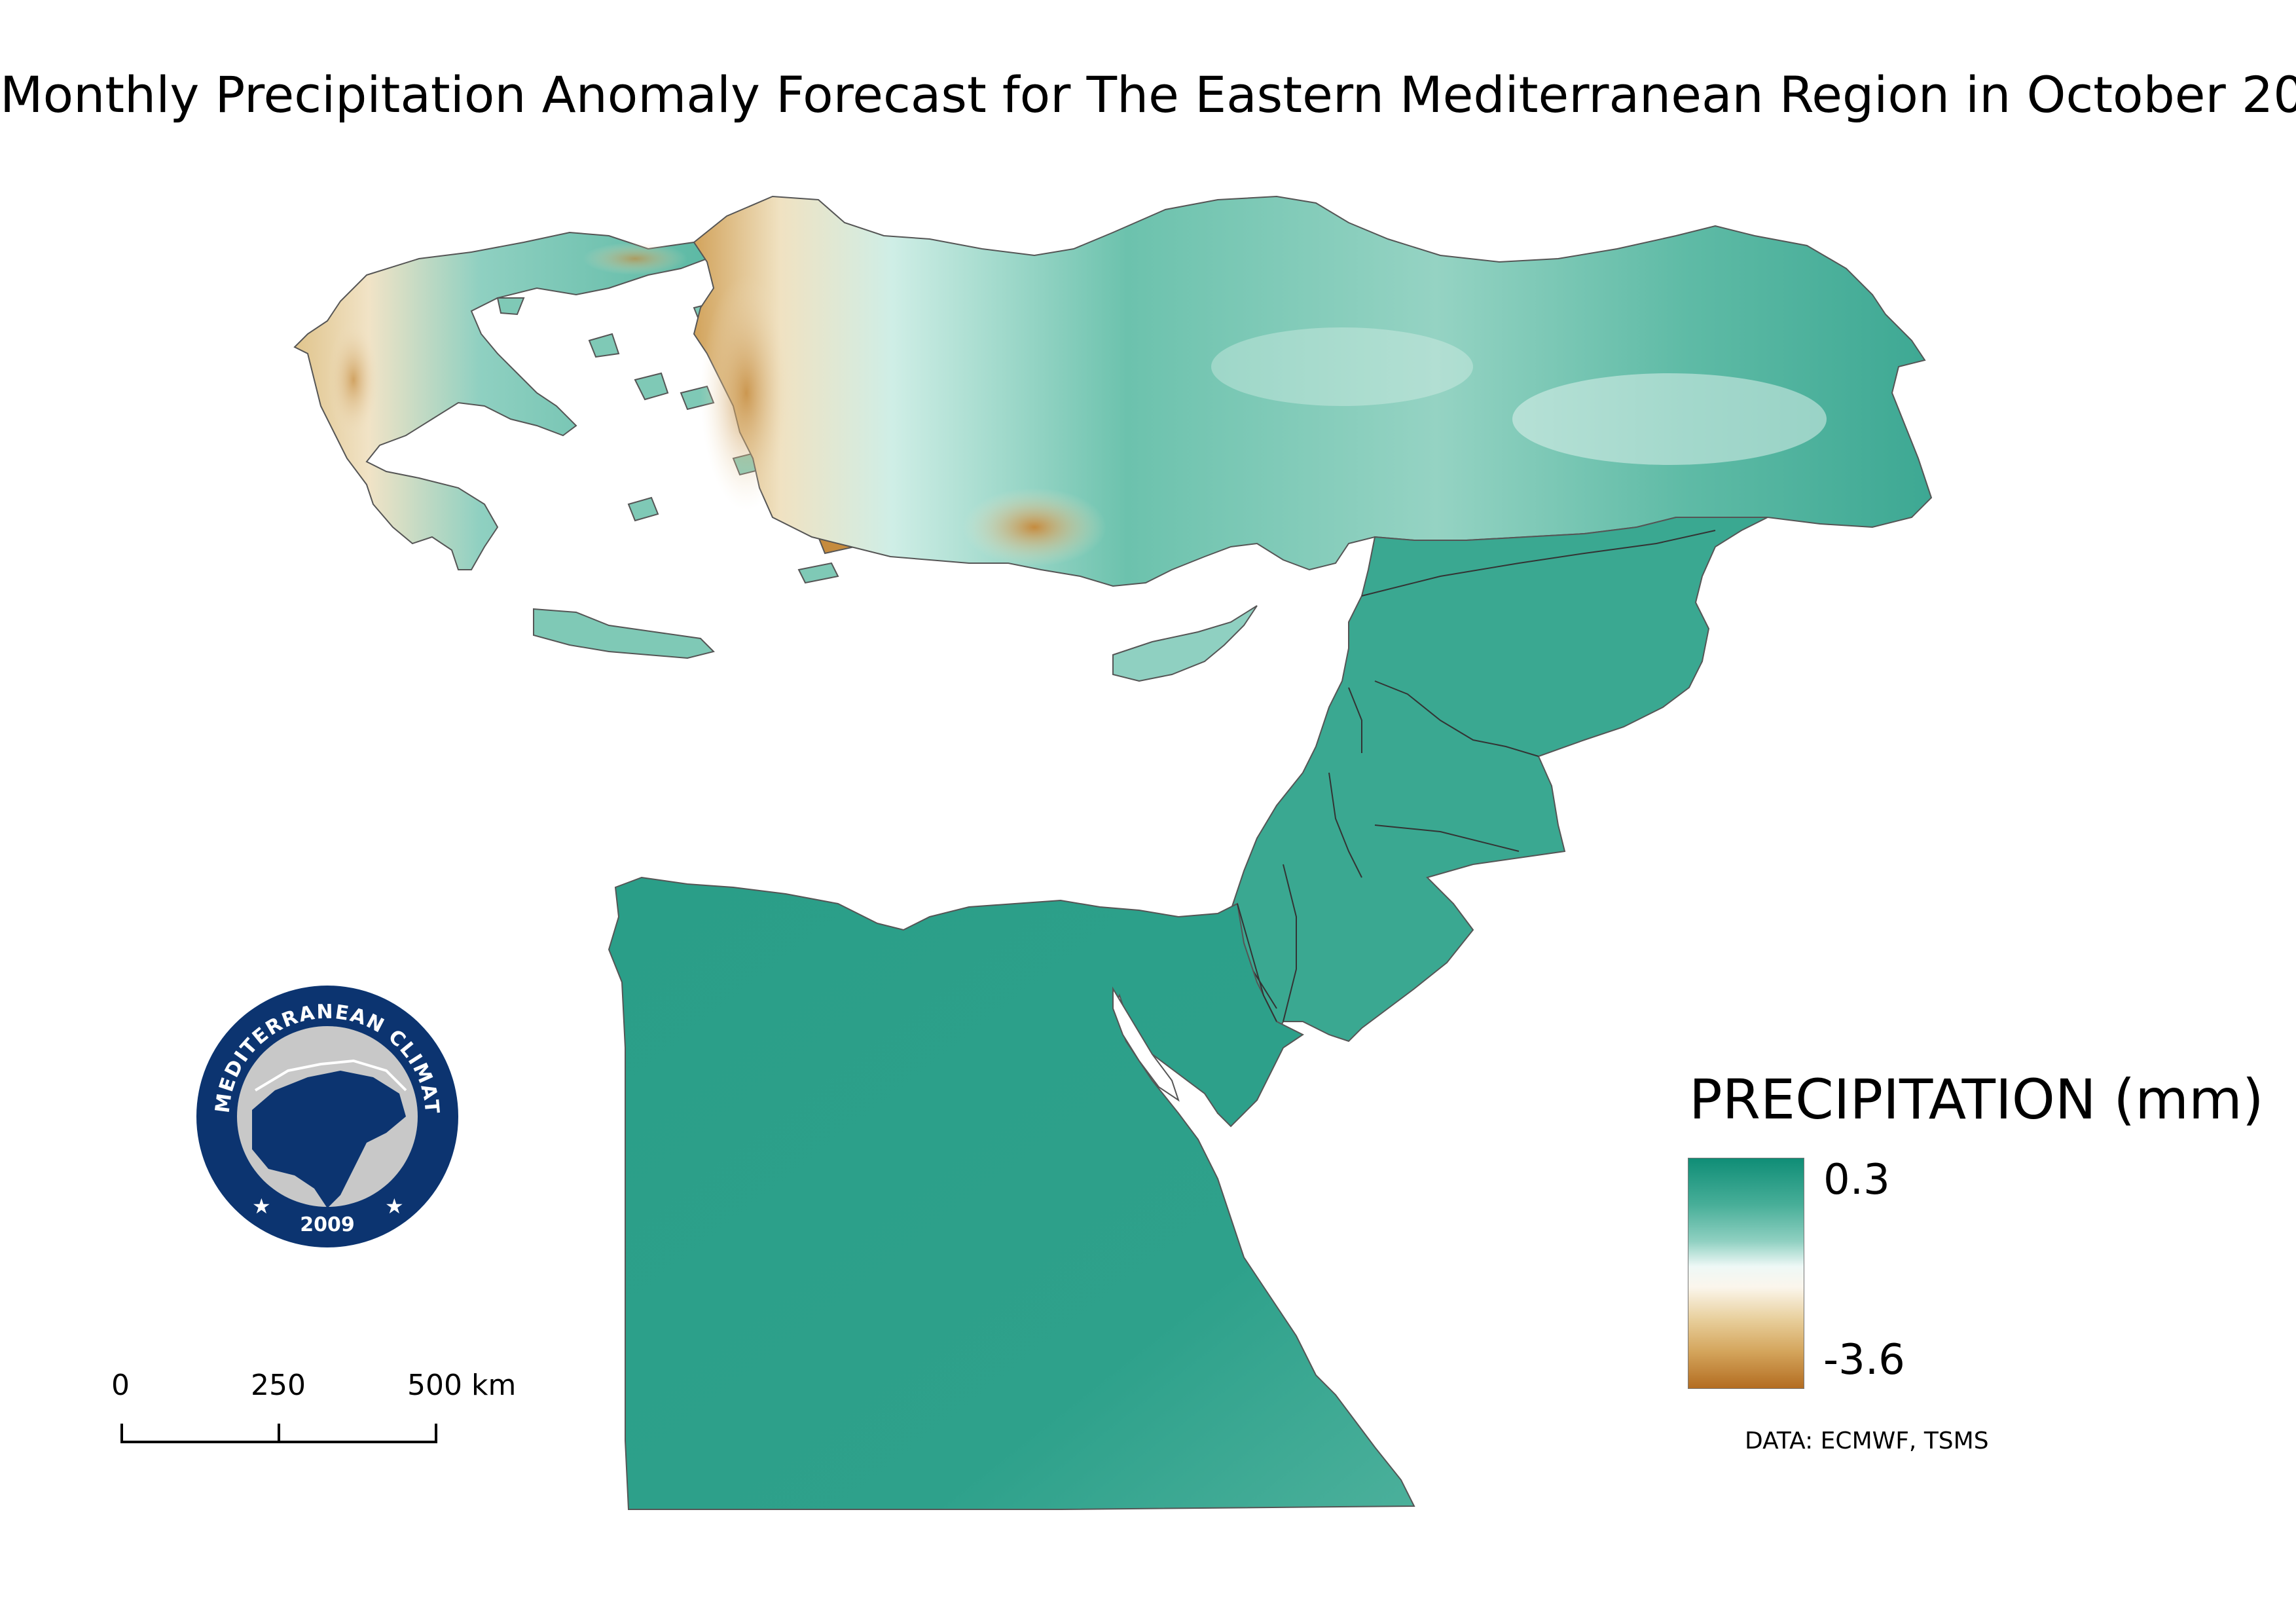  What do you see at coordinates (1034, 527) in the screenshot?
I see `dry-patch-antalya` at bounding box center [1034, 527].